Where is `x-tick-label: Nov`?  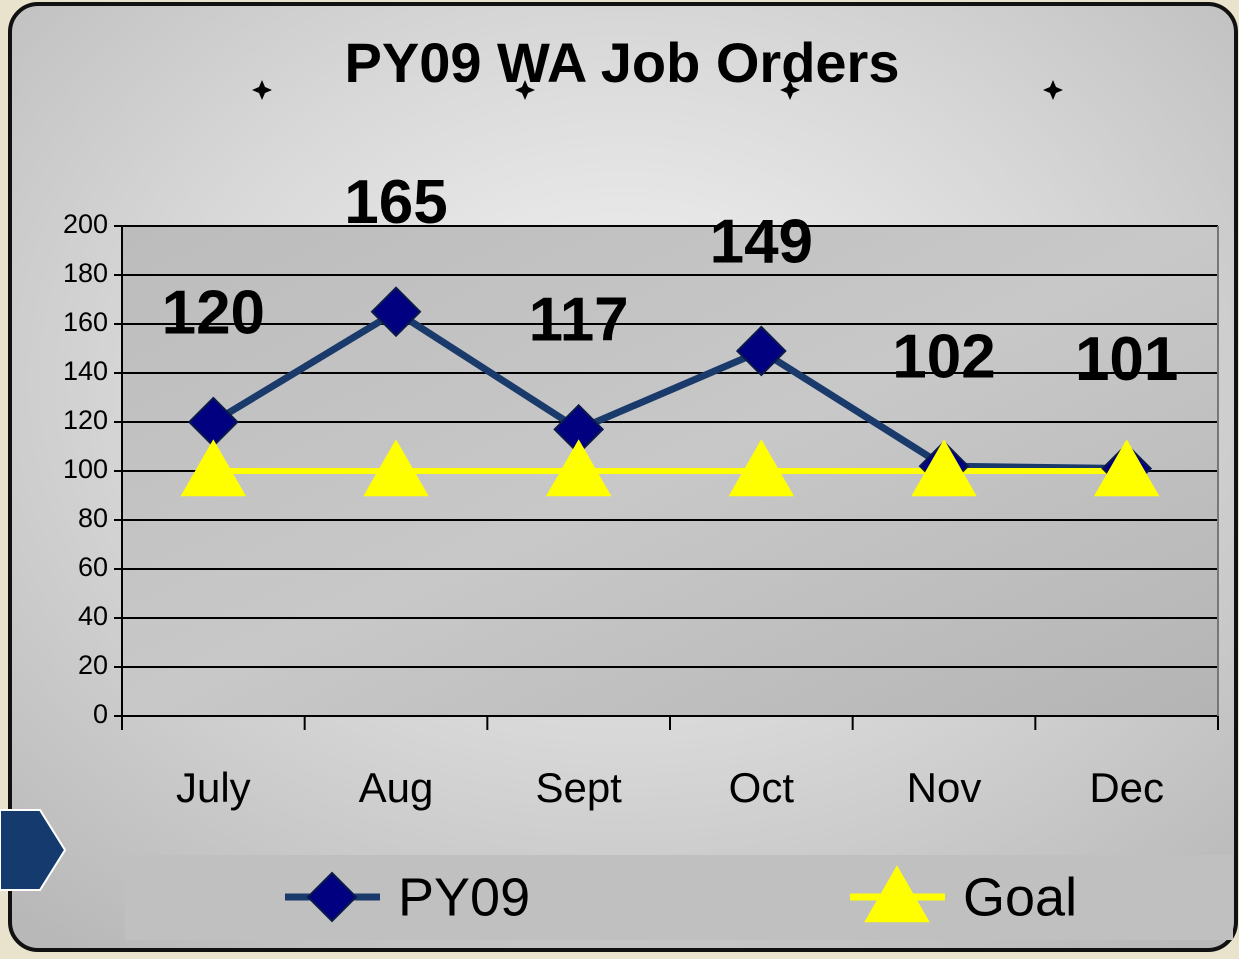
x-tick-label: Nov is located at coordinates (944, 787).